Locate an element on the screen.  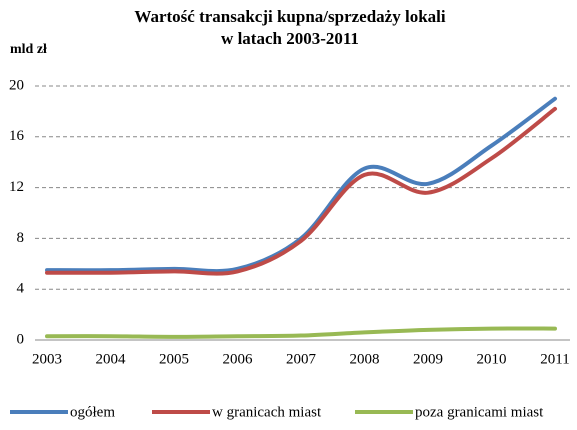
x-tick-label: 2009 is located at coordinates (428, 359).